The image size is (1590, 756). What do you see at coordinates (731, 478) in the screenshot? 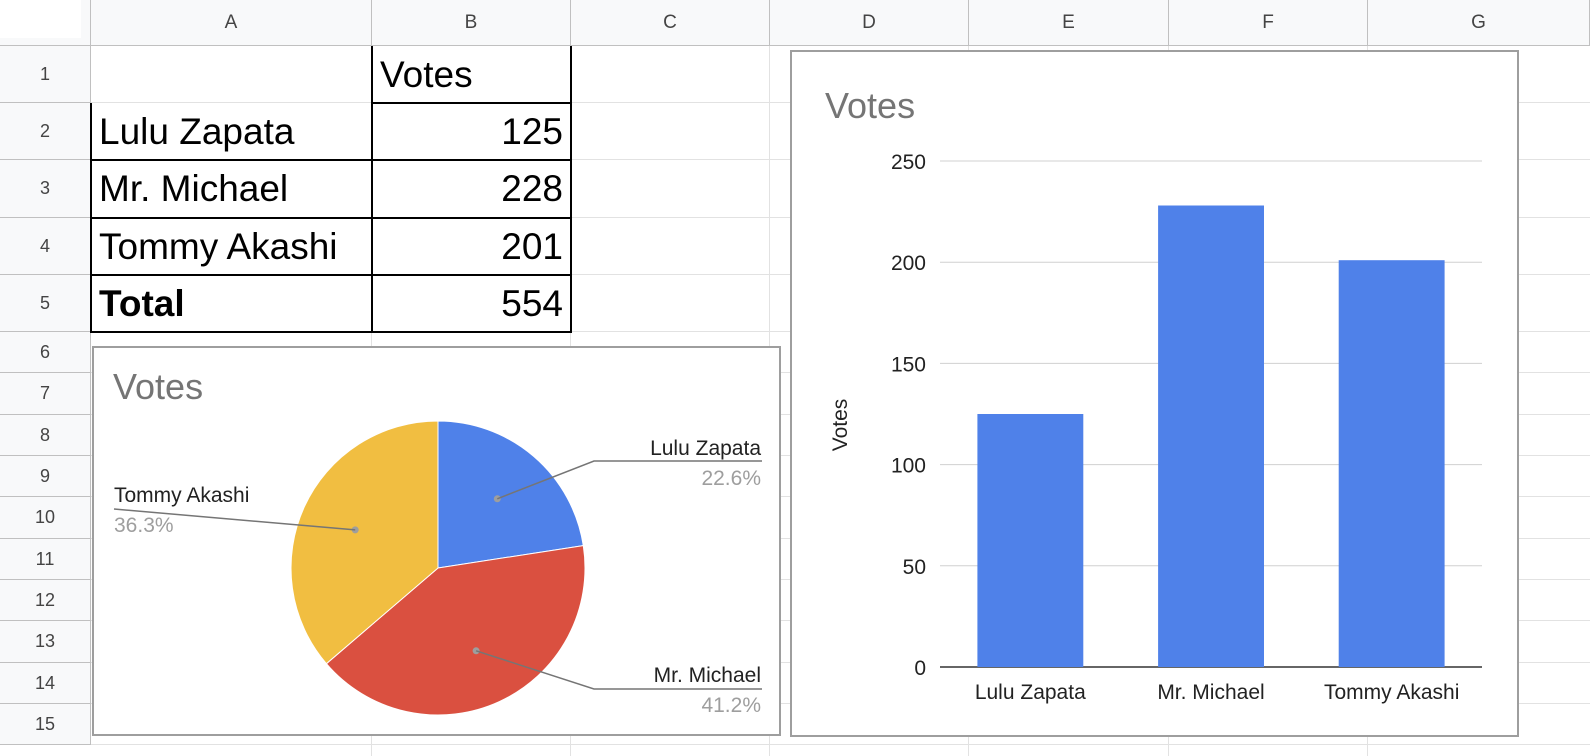
I see `pie-slice-percent: 22.6%` at bounding box center [731, 478].